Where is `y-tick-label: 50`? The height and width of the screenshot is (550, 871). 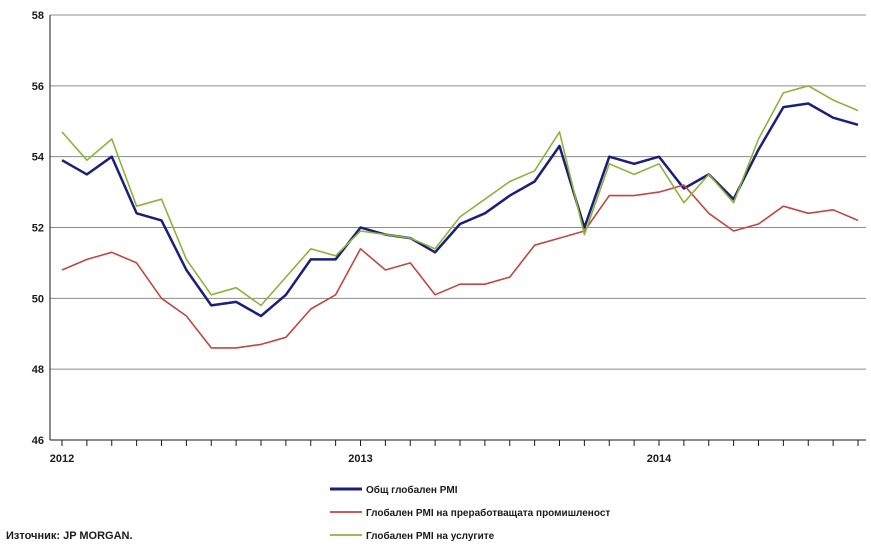
y-tick-label: 50 is located at coordinates (38, 299).